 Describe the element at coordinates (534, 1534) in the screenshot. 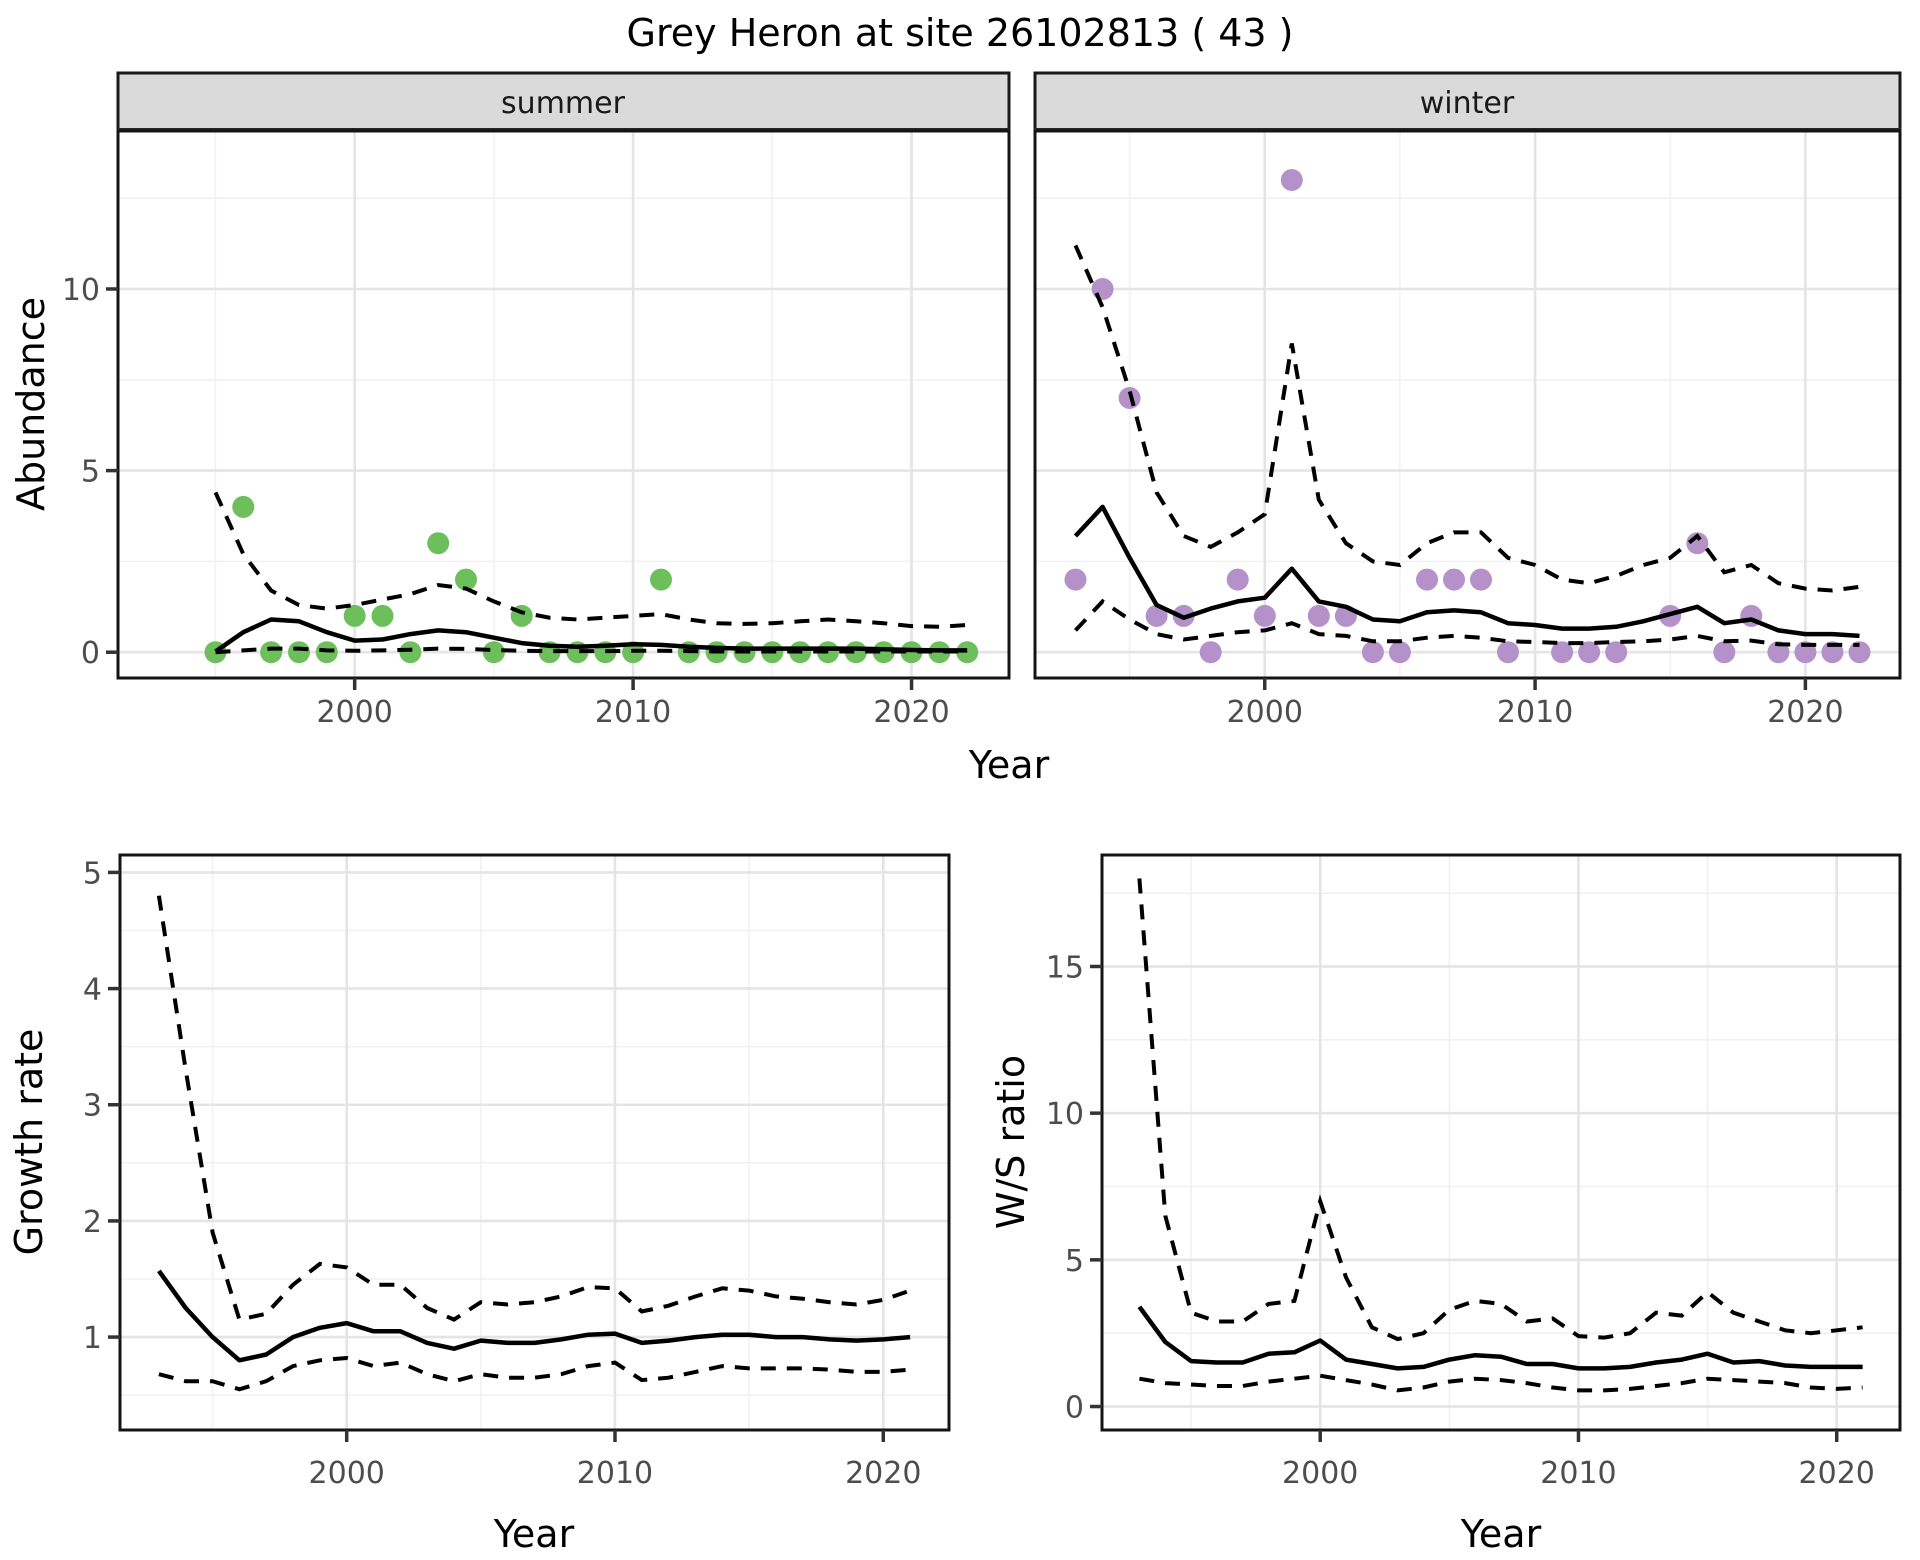

I see `growth-rate-x-axis-title: Year` at that location.